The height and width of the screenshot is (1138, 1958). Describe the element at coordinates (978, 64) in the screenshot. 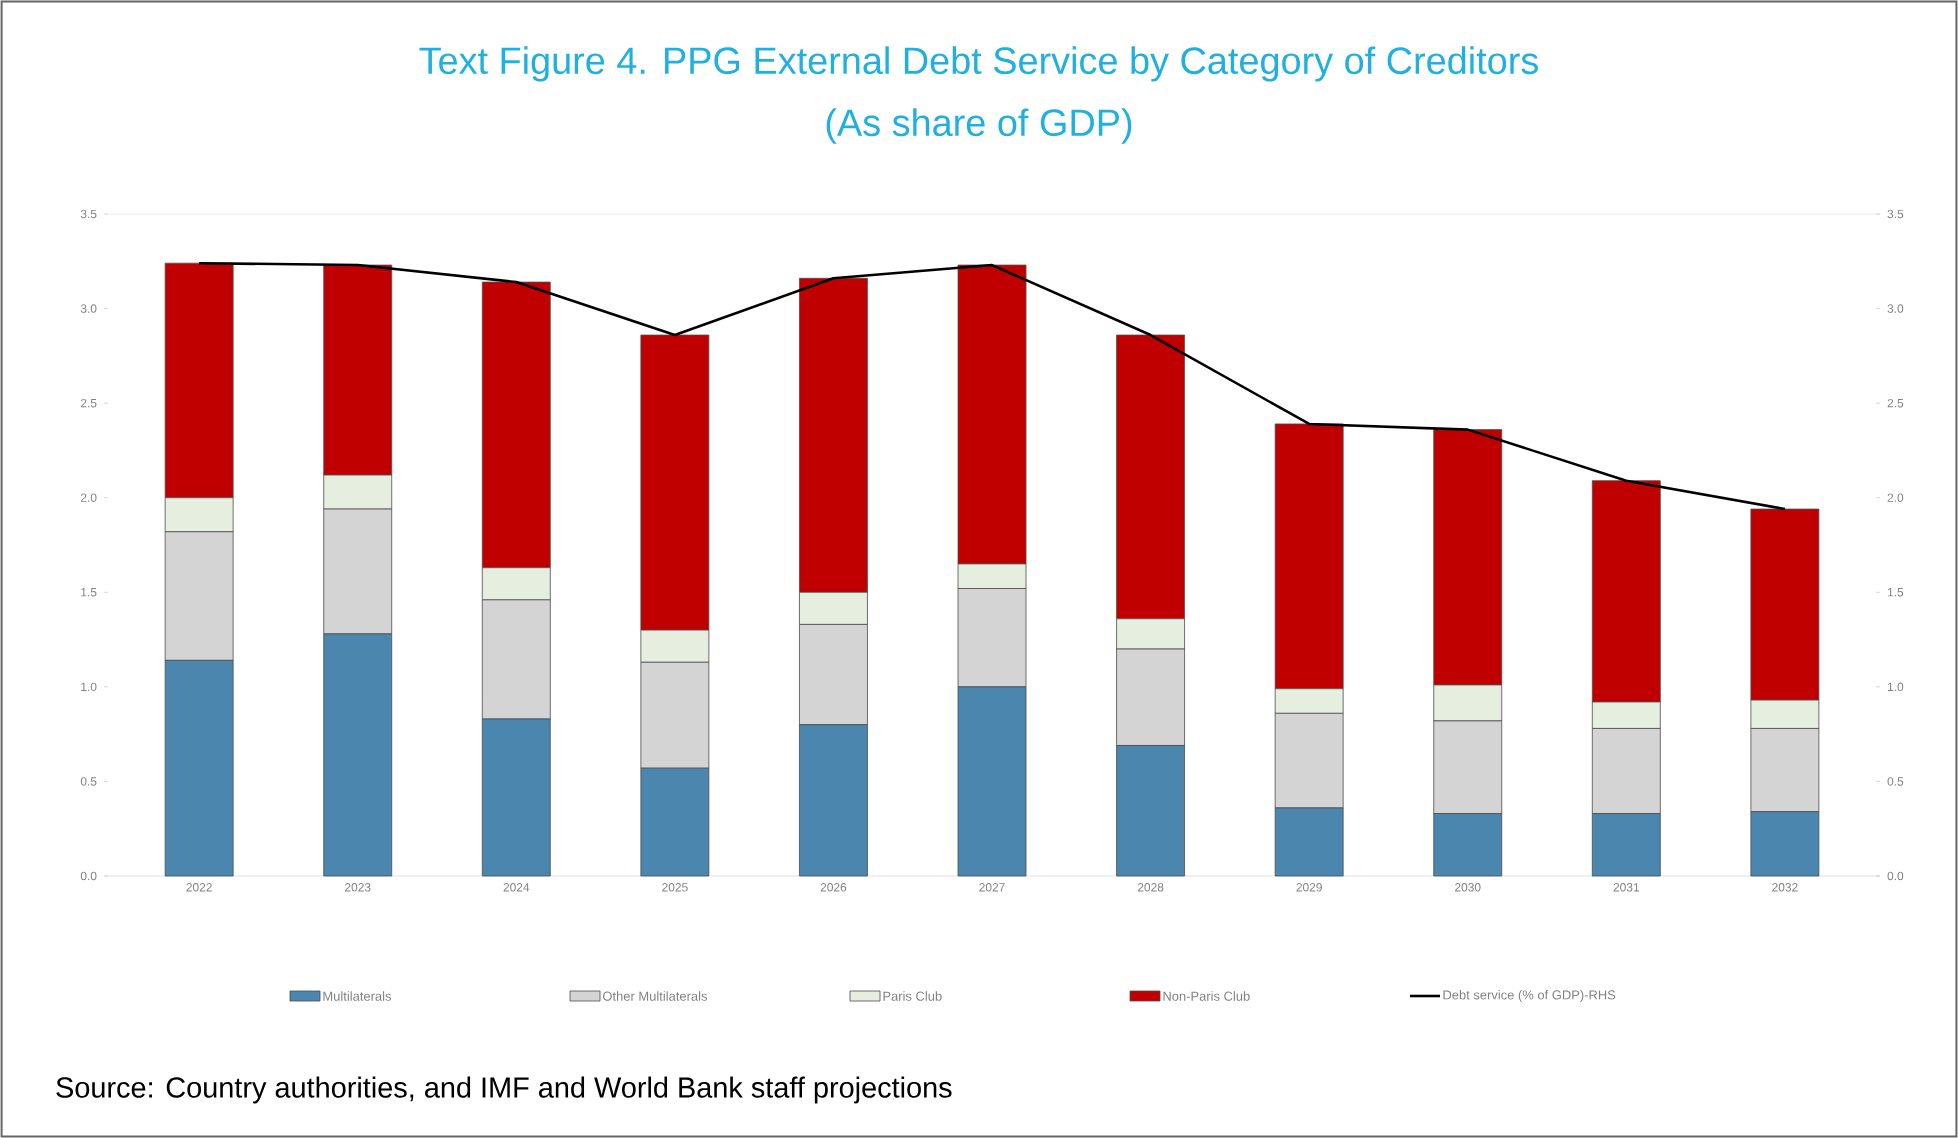

I see `chart-title: Text Figure 4. PPG External Debt Service by Category of Creditors` at that location.